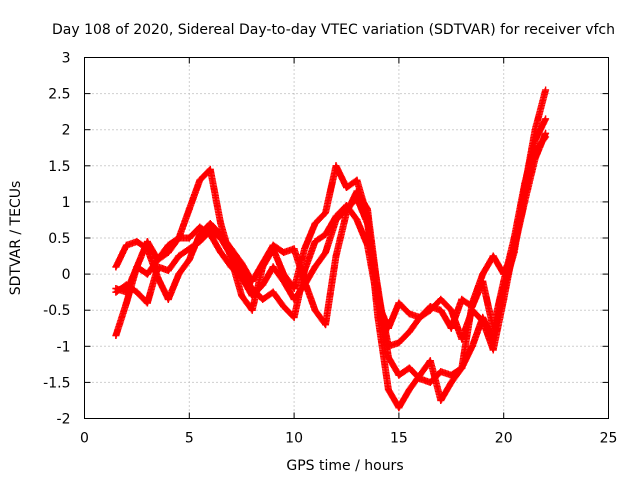 The image size is (640, 480). Describe the element at coordinates (66, 59) in the screenshot. I see `y-tick-label: 3` at that location.